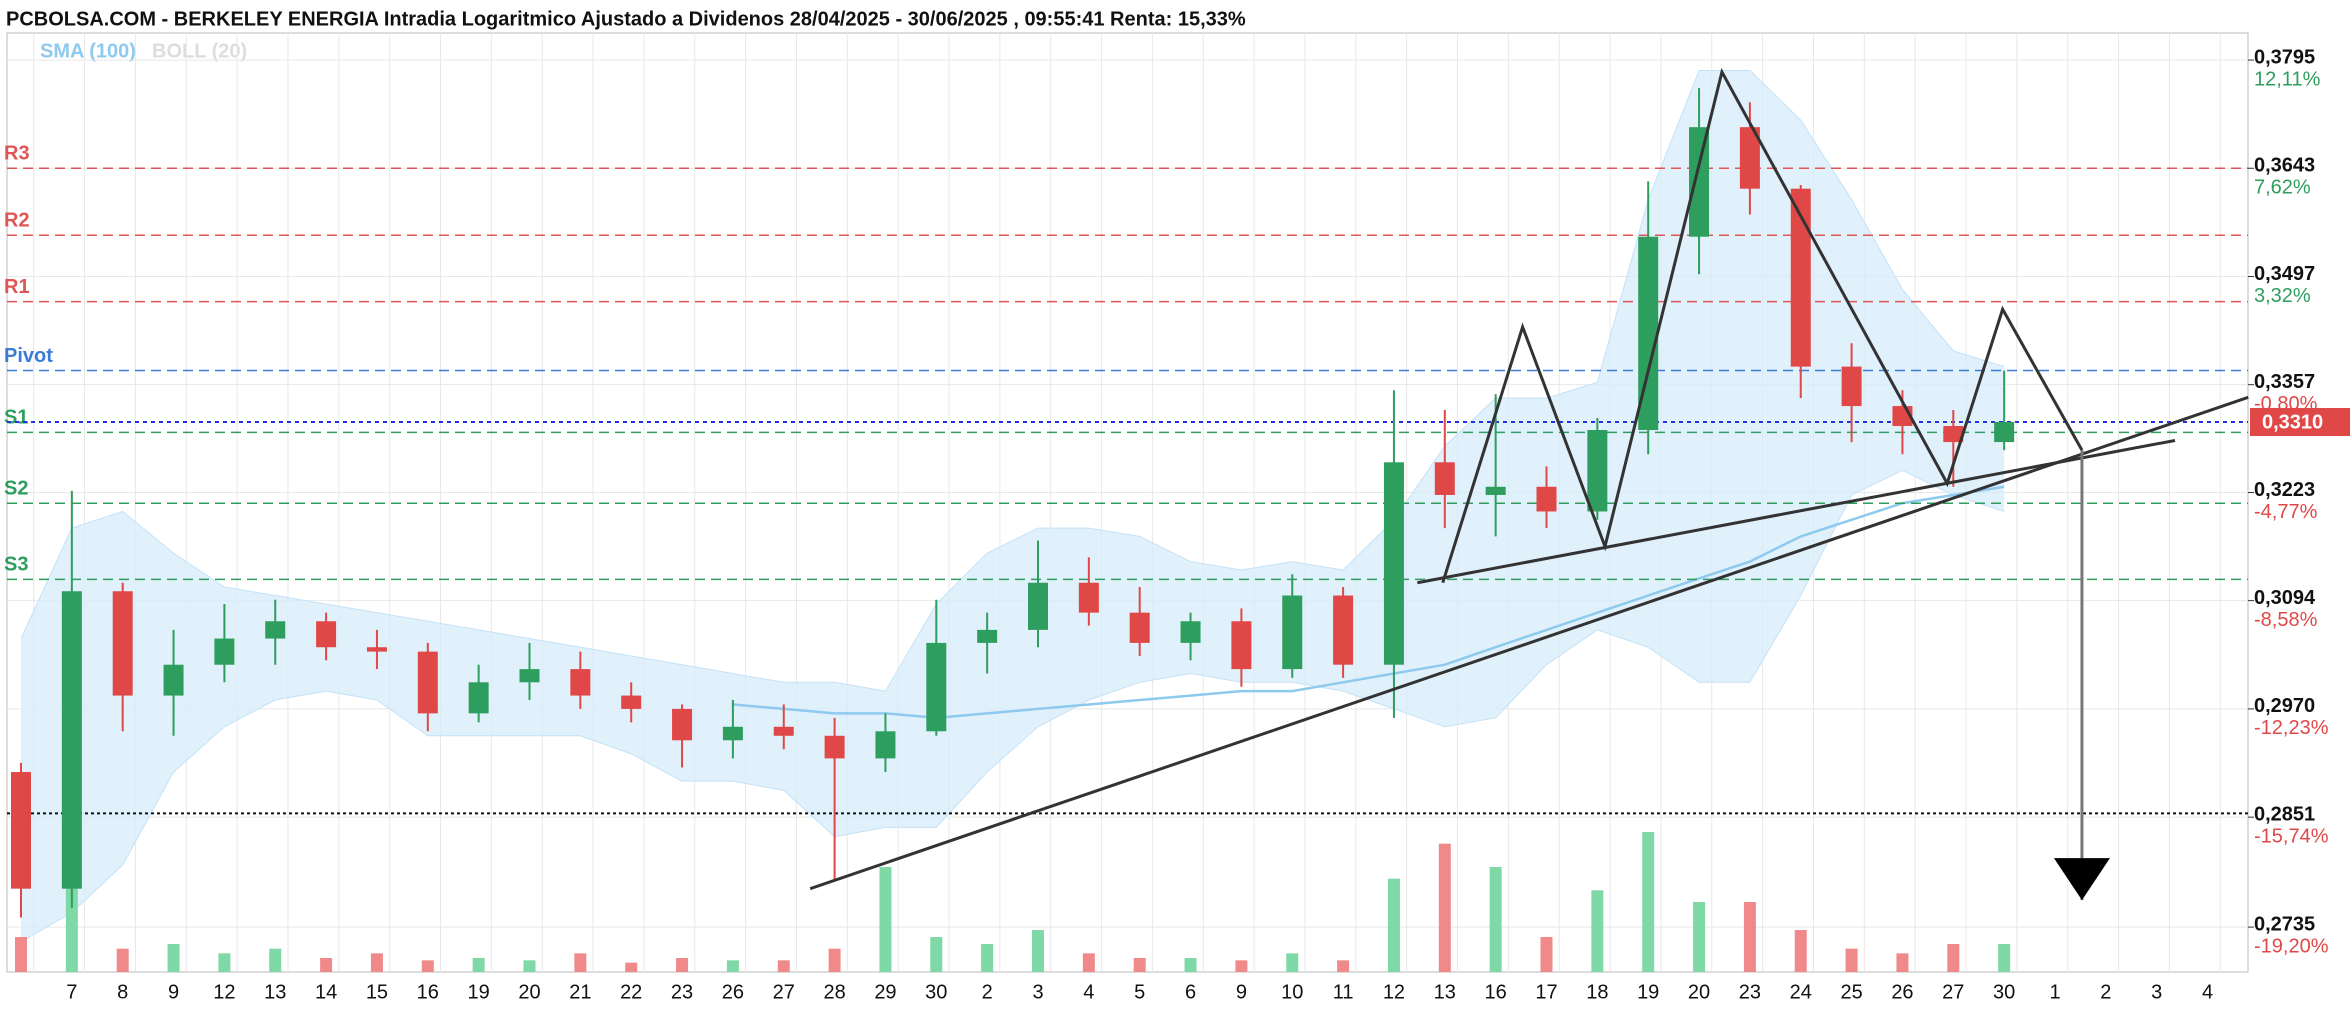 The image size is (2352, 1016). What do you see at coordinates (1343, 992) in the screenshot?
I see `x-tick-label: 11` at bounding box center [1343, 992].